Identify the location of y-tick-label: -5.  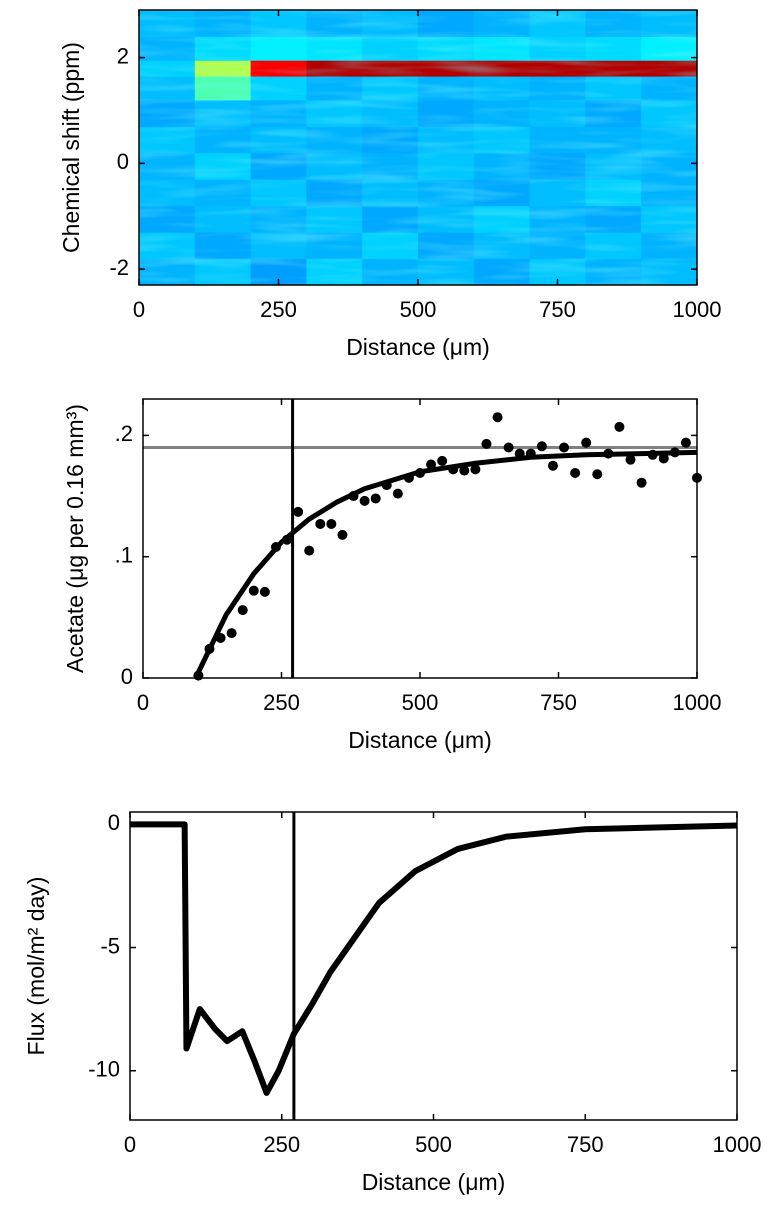
(110, 945).